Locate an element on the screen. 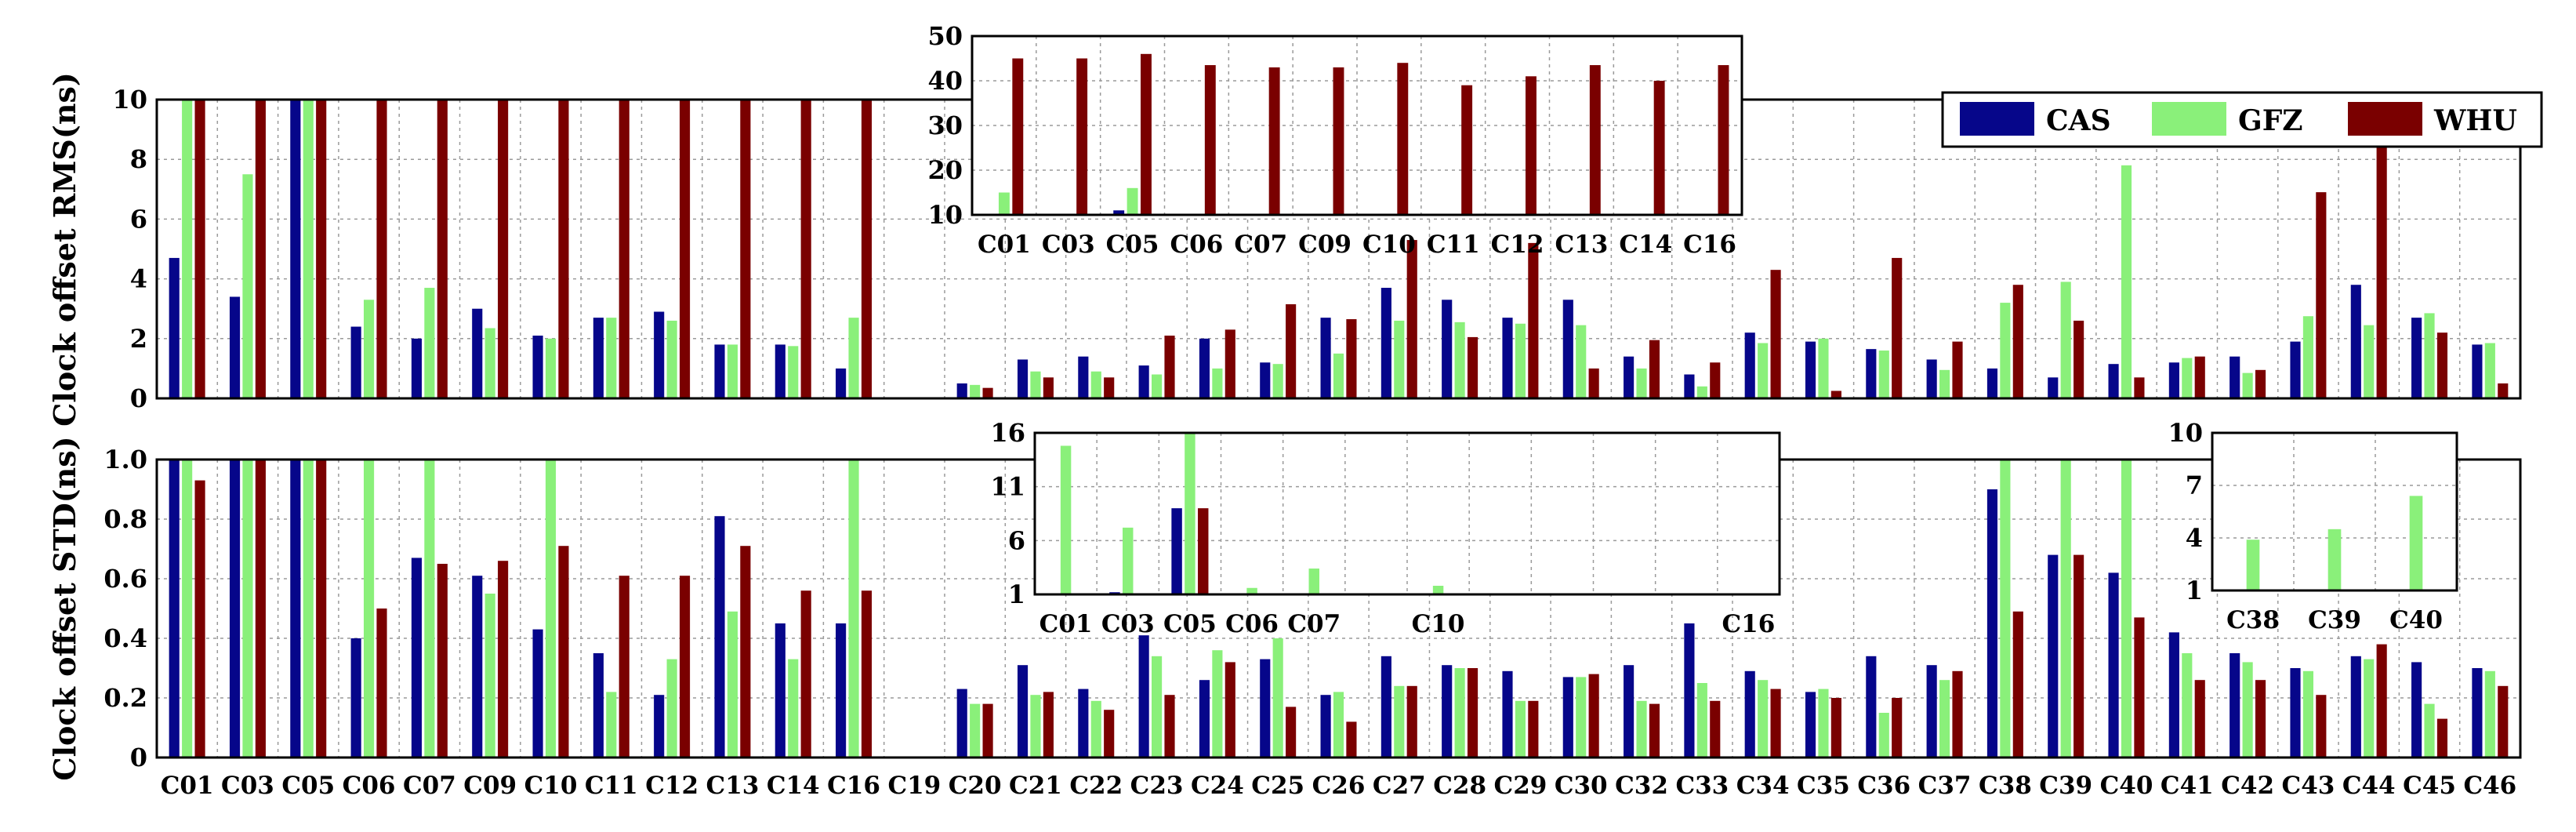 This screenshot has height=832, width=2576. rms-inset-ytick: 10 is located at coordinates (945, 215).